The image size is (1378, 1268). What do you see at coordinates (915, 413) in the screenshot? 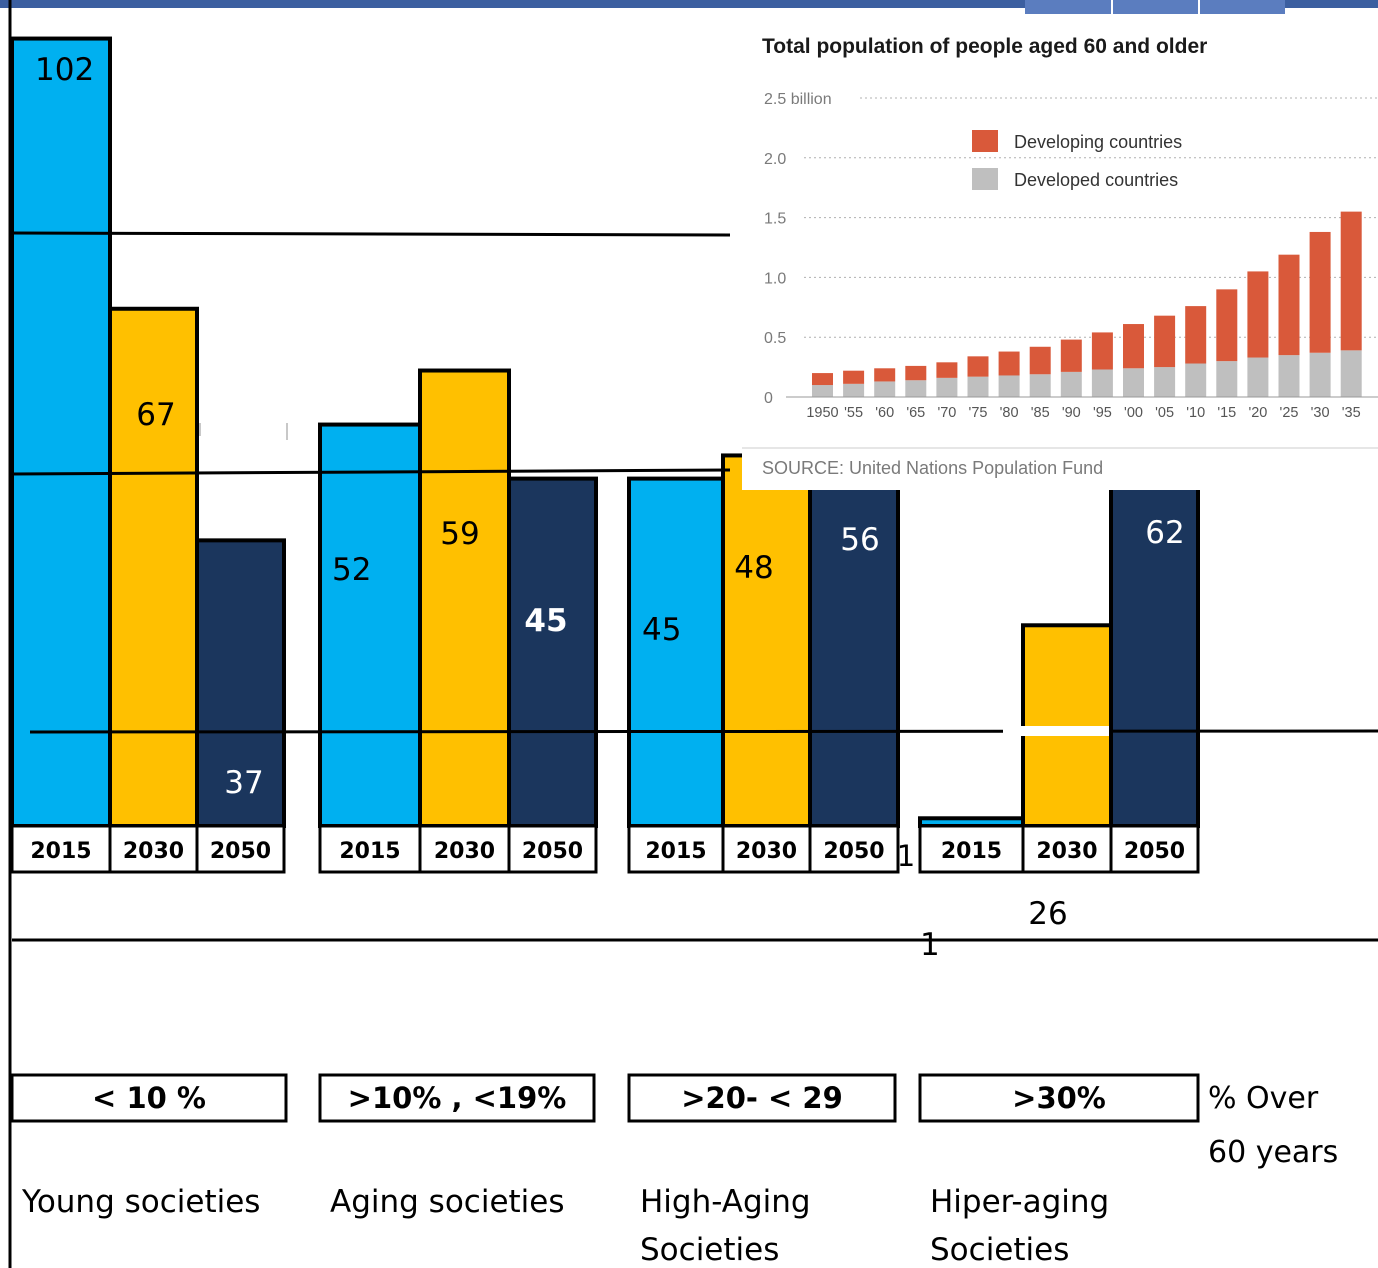
I see `inset-xtick-3: '65` at bounding box center [915, 413].